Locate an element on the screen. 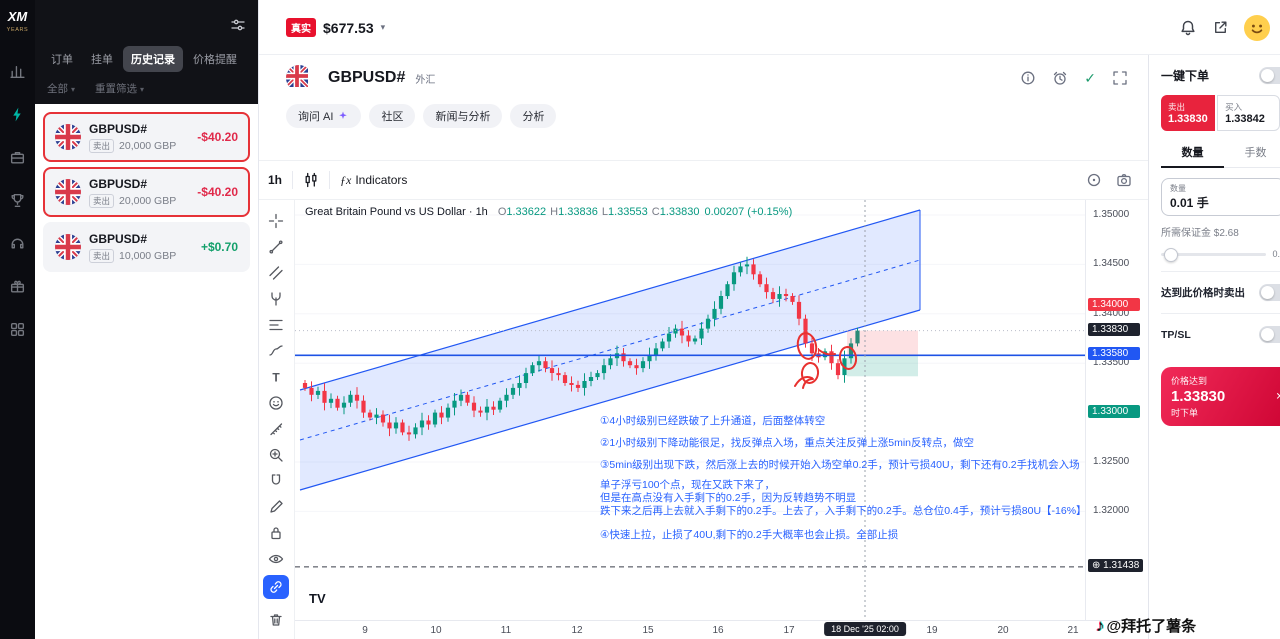  rail-bolt is located at coordinates (18, 114).